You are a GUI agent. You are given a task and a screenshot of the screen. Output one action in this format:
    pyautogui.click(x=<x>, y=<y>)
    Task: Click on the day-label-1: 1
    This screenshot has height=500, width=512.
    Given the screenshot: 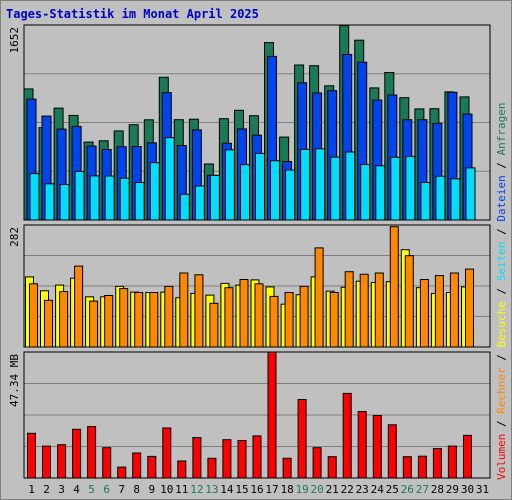 What is the action you would take?
    pyautogui.click(x=31, y=489)
    